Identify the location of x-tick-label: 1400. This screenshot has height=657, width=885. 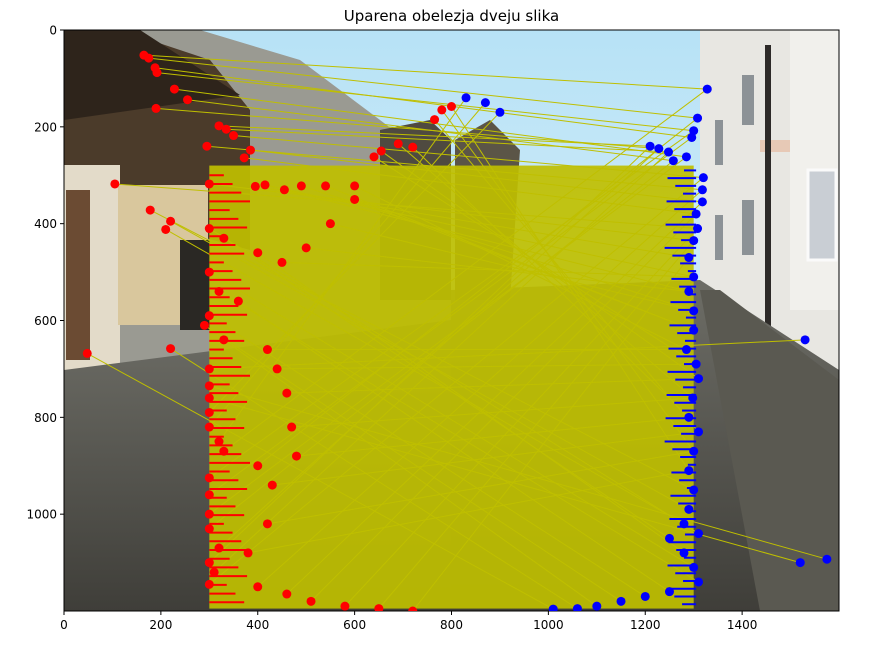
(742, 625).